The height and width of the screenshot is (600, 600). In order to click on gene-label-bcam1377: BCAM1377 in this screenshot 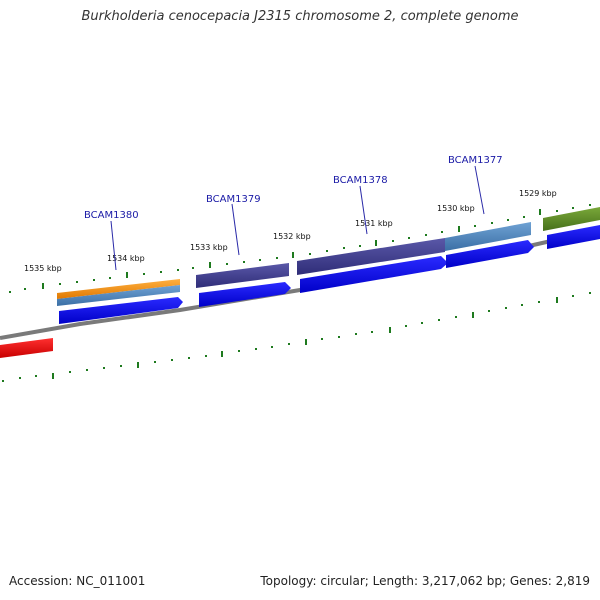, I will do `click(475, 160)`.